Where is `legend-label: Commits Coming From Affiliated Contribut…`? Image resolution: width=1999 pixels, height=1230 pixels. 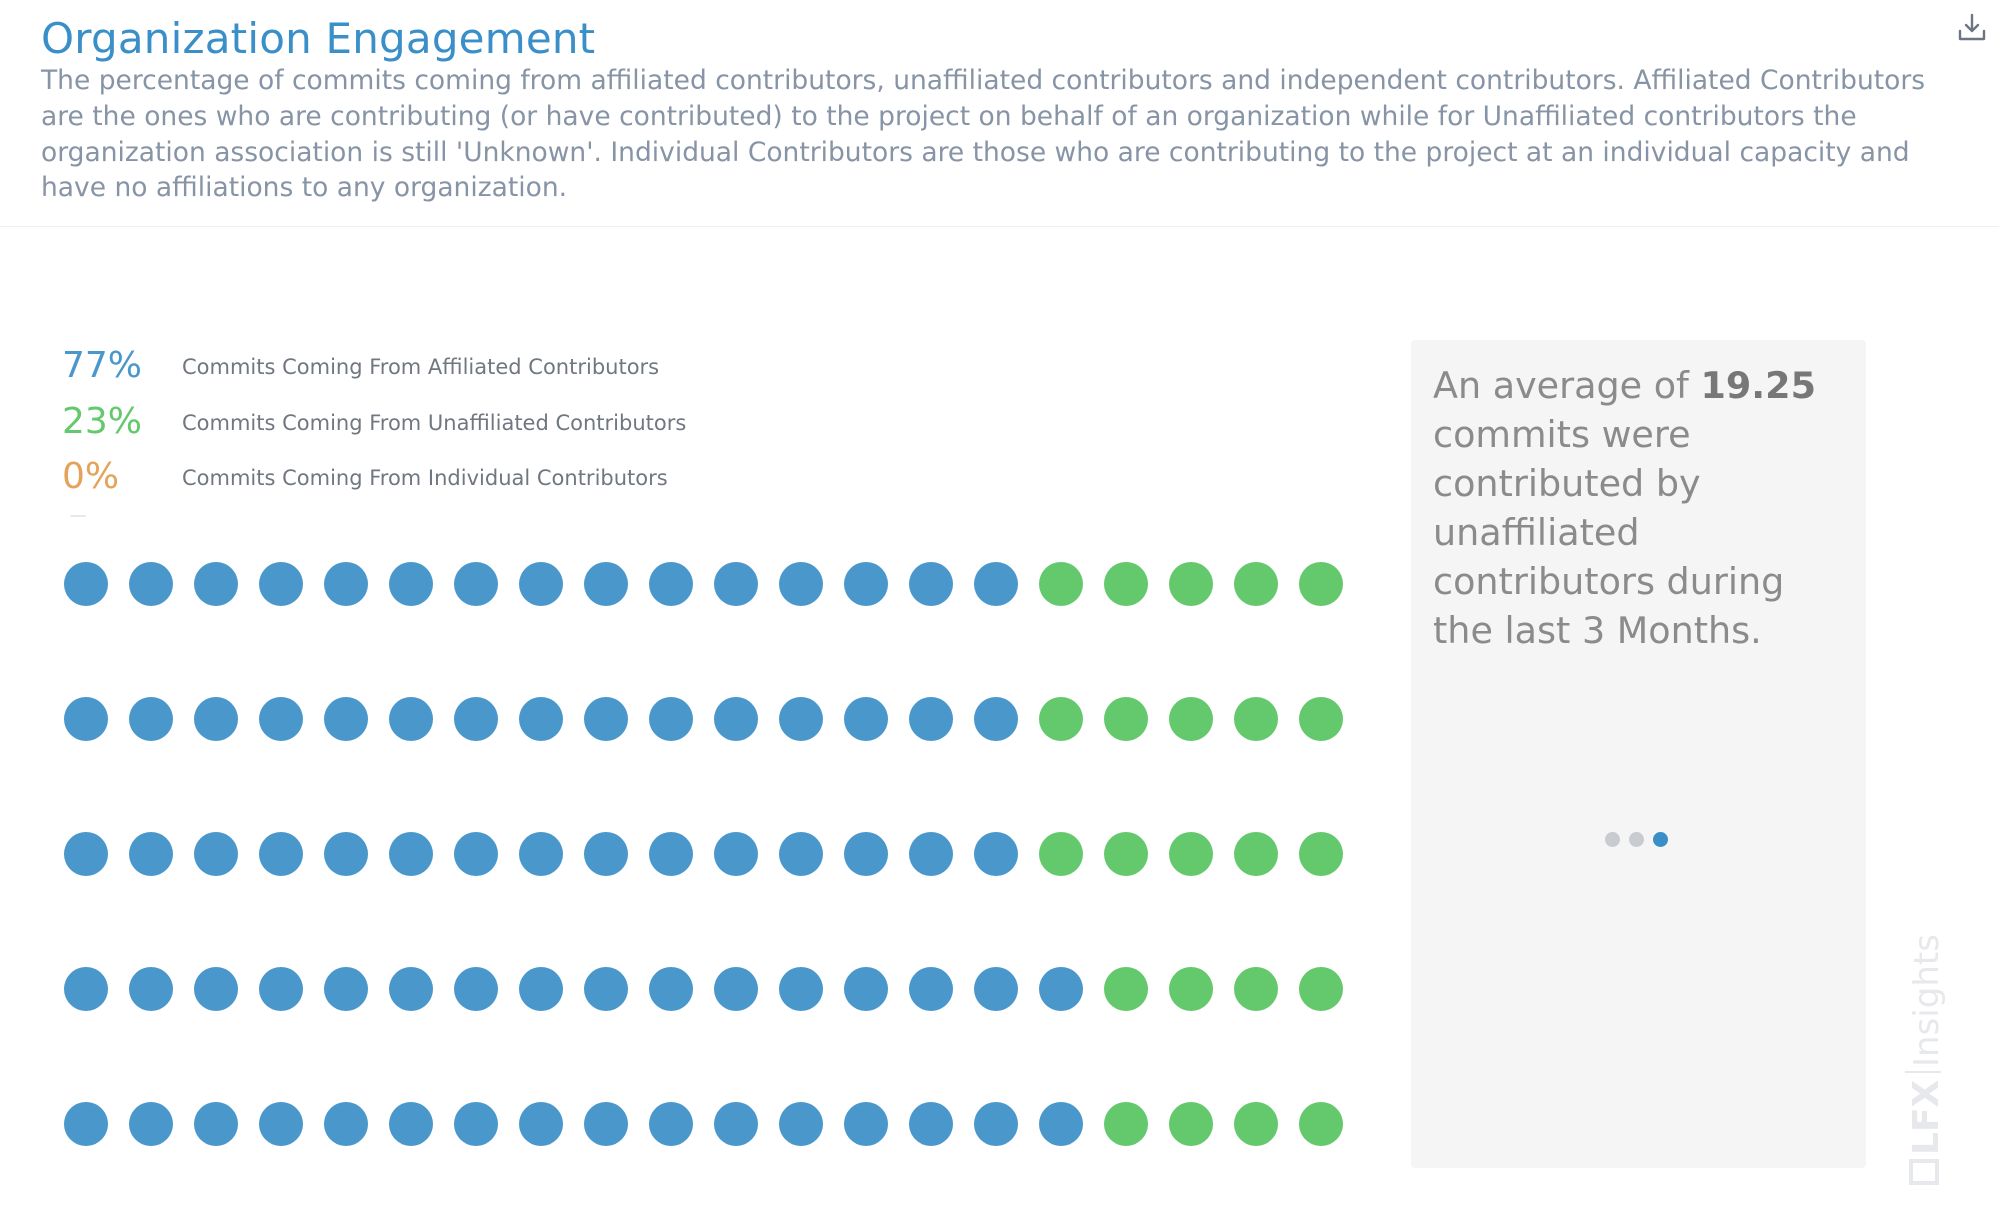 legend-label: Commits Coming From Affiliated Contribut… is located at coordinates (421, 367).